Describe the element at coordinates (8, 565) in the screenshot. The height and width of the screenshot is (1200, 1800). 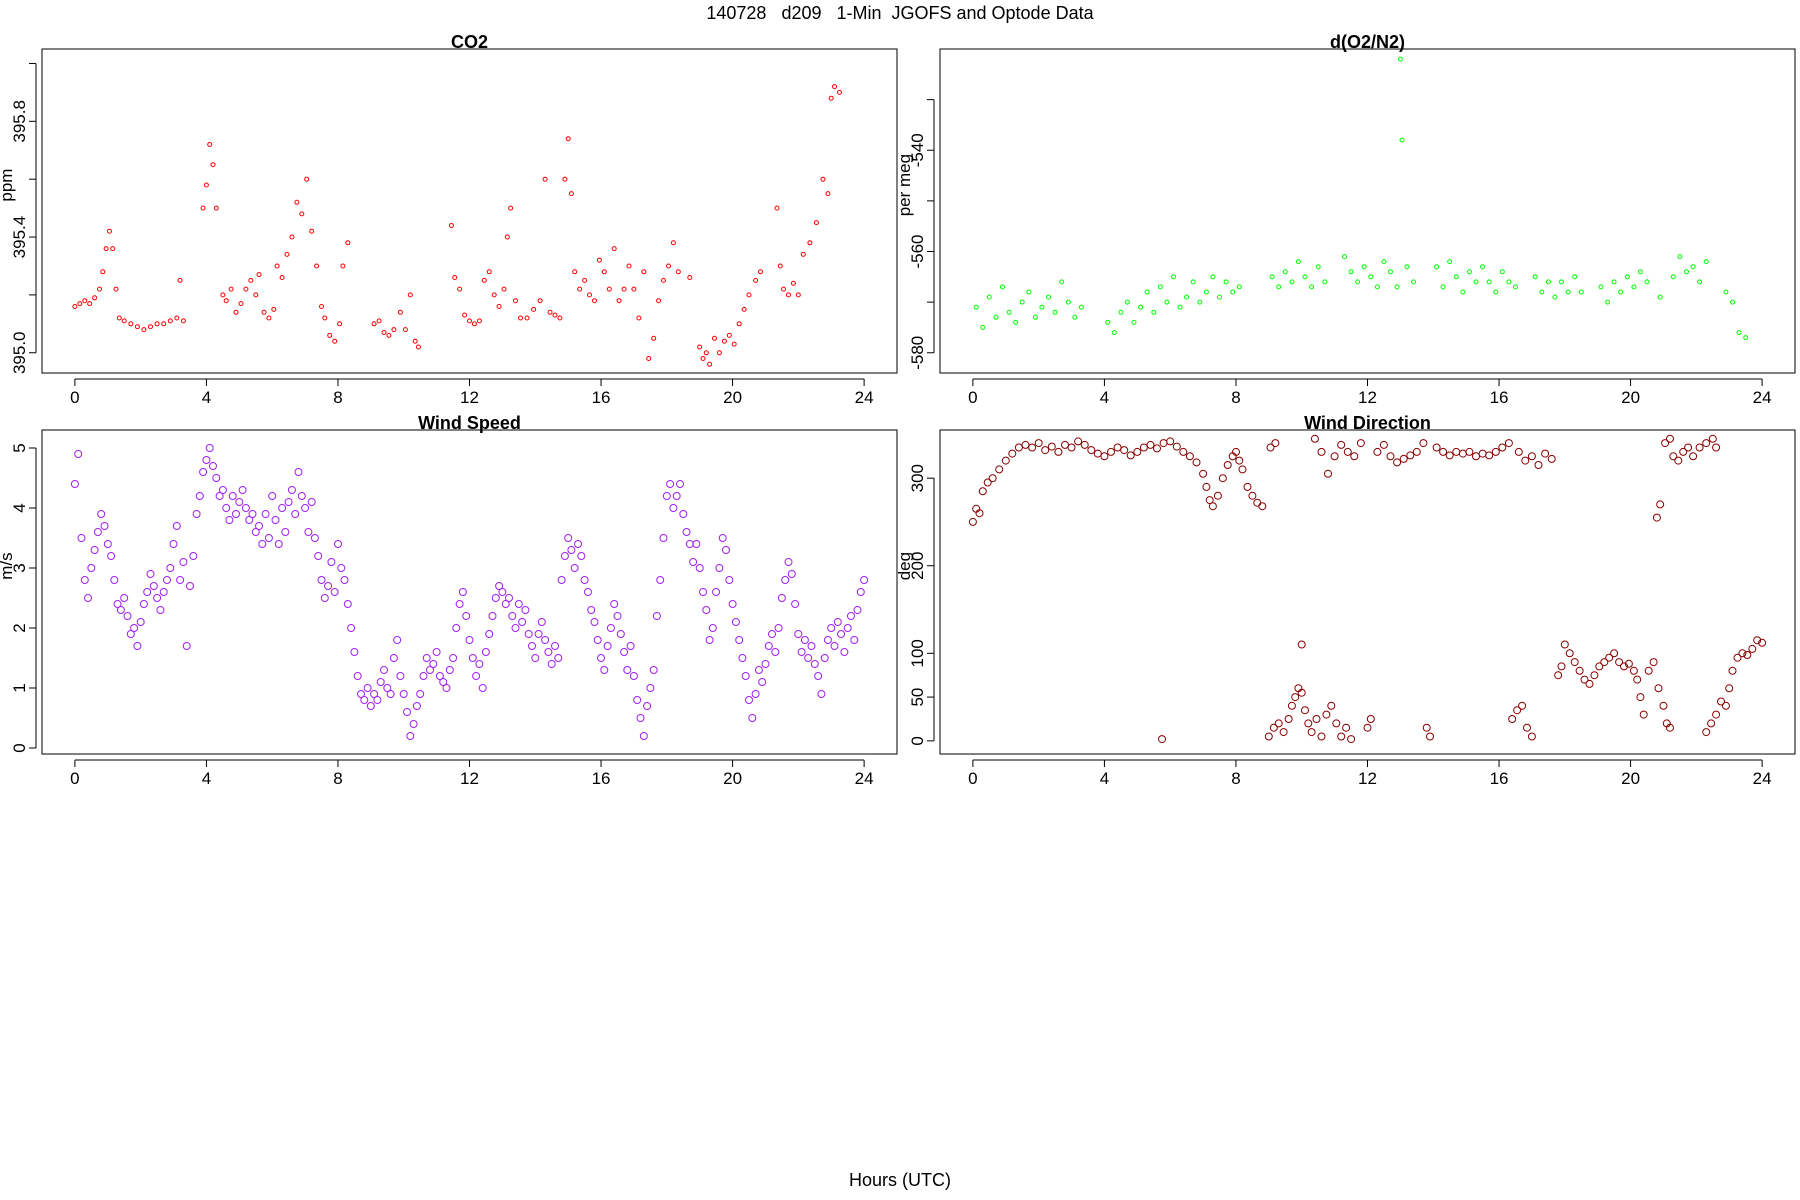
I see `y-axis-label: m/s` at that location.